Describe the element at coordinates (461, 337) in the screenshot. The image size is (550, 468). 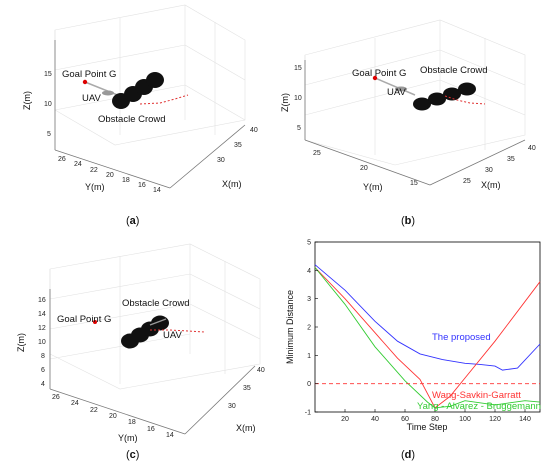
I see `series-label: The proposed` at that location.